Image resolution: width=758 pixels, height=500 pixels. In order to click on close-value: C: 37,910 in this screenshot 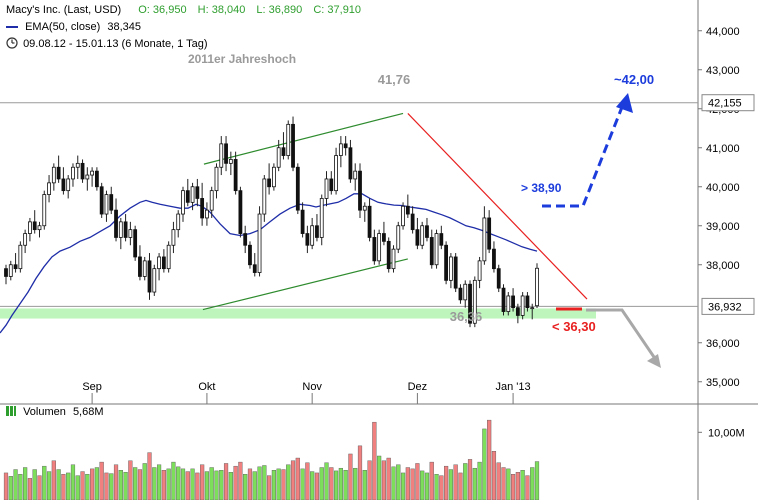, I will do `click(337, 10)`.